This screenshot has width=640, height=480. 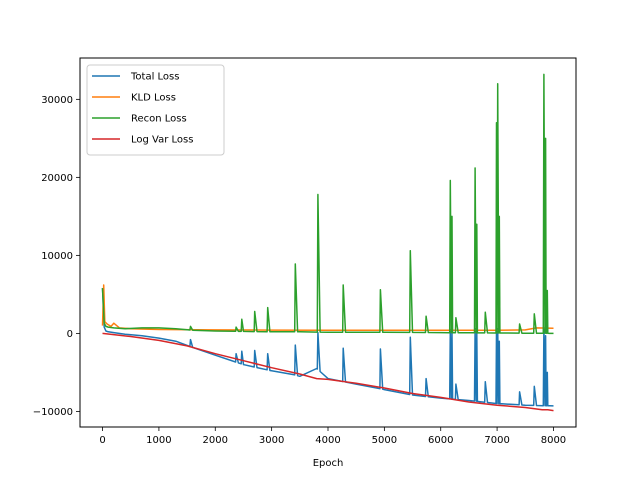 I want to click on legend-box, so click(x=155, y=110).